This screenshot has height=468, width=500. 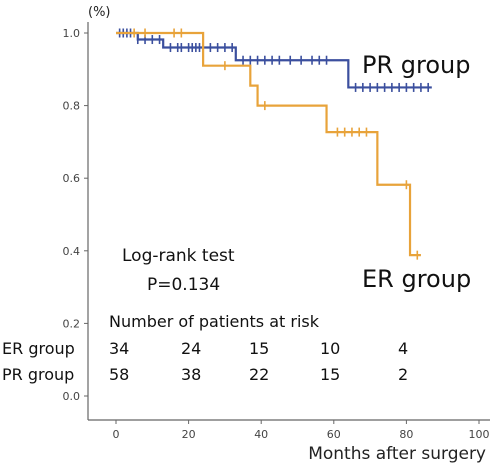 What do you see at coordinates (479, 434) in the screenshot?
I see `x-tick-label: 100` at bounding box center [479, 434].